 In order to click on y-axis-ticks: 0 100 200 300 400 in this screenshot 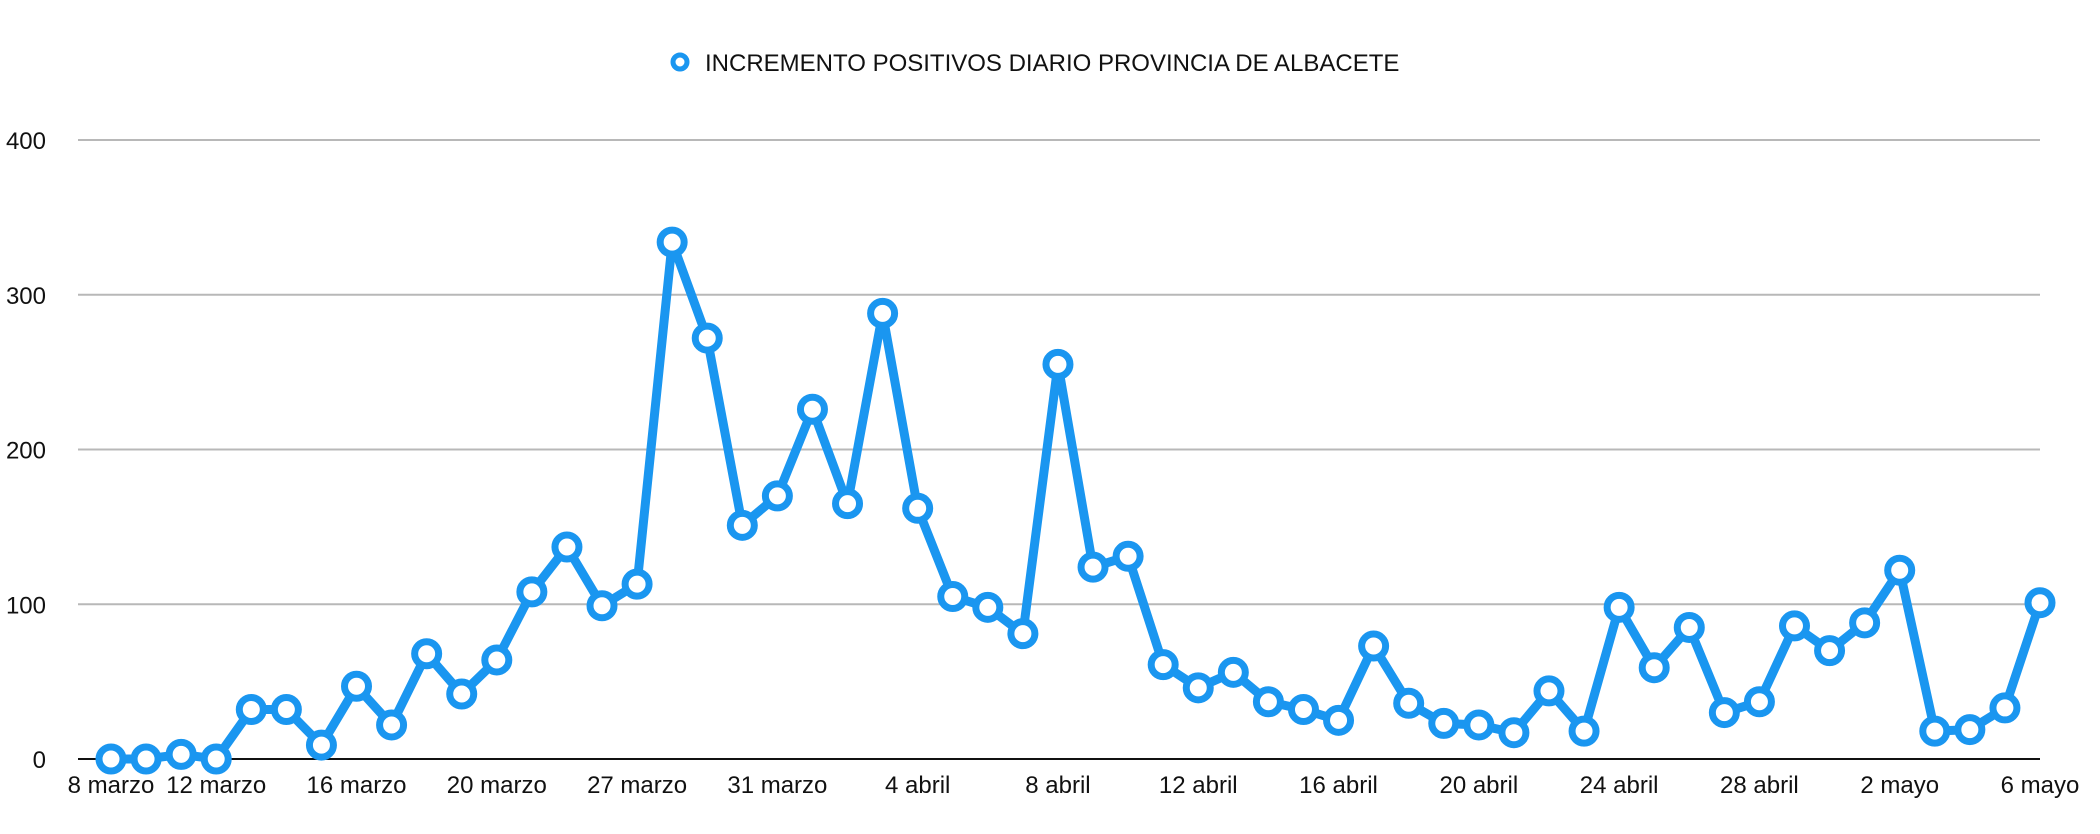, I will do `click(26, 451)`.